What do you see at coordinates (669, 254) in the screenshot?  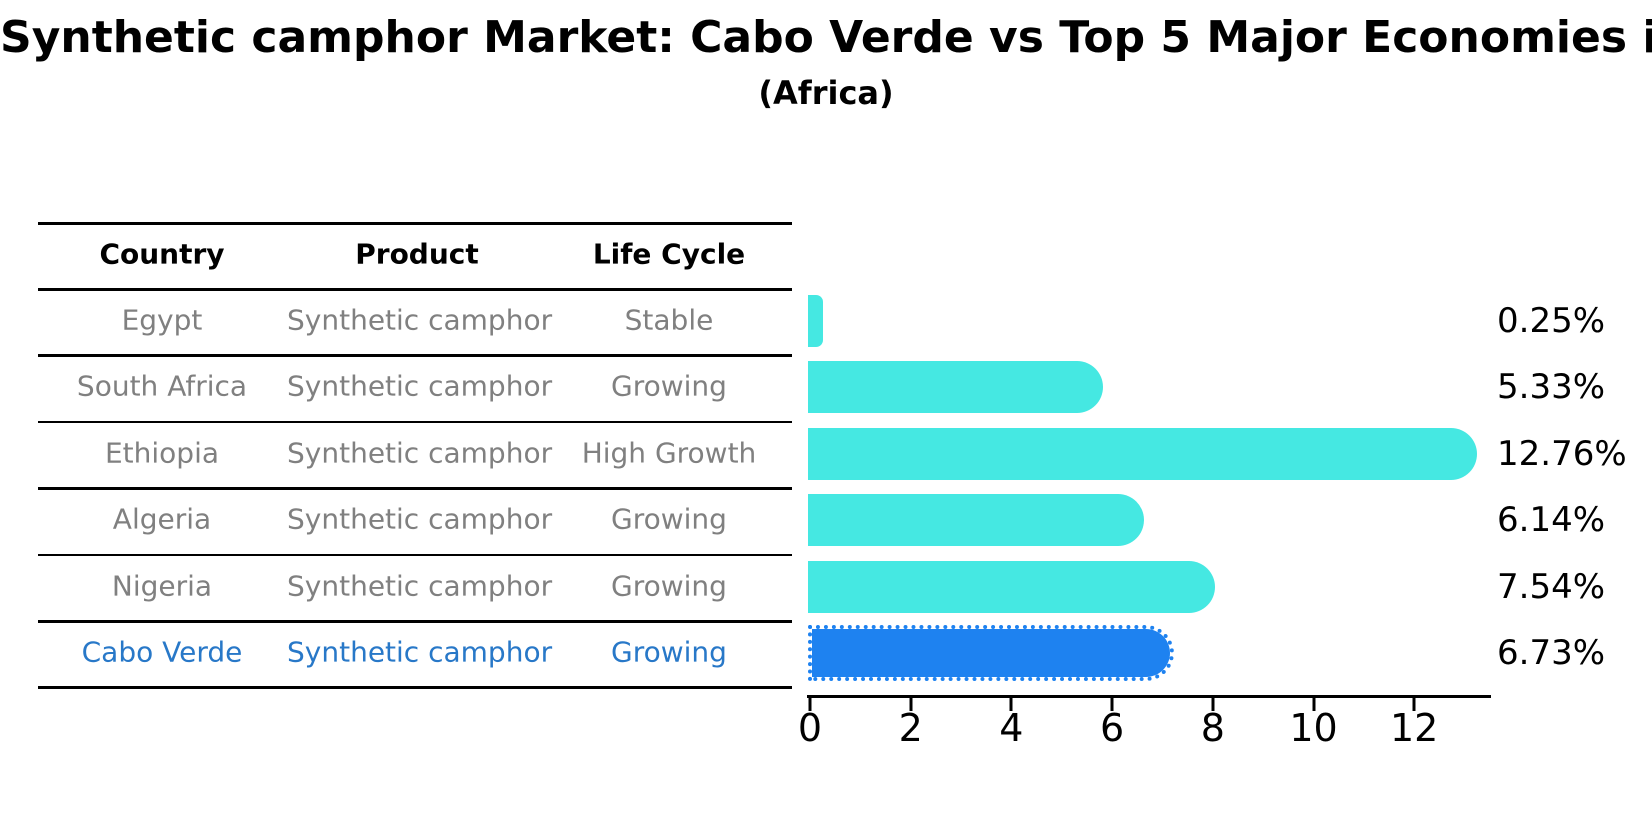 I see `table-header-life-cycle: Life Cycle` at bounding box center [669, 254].